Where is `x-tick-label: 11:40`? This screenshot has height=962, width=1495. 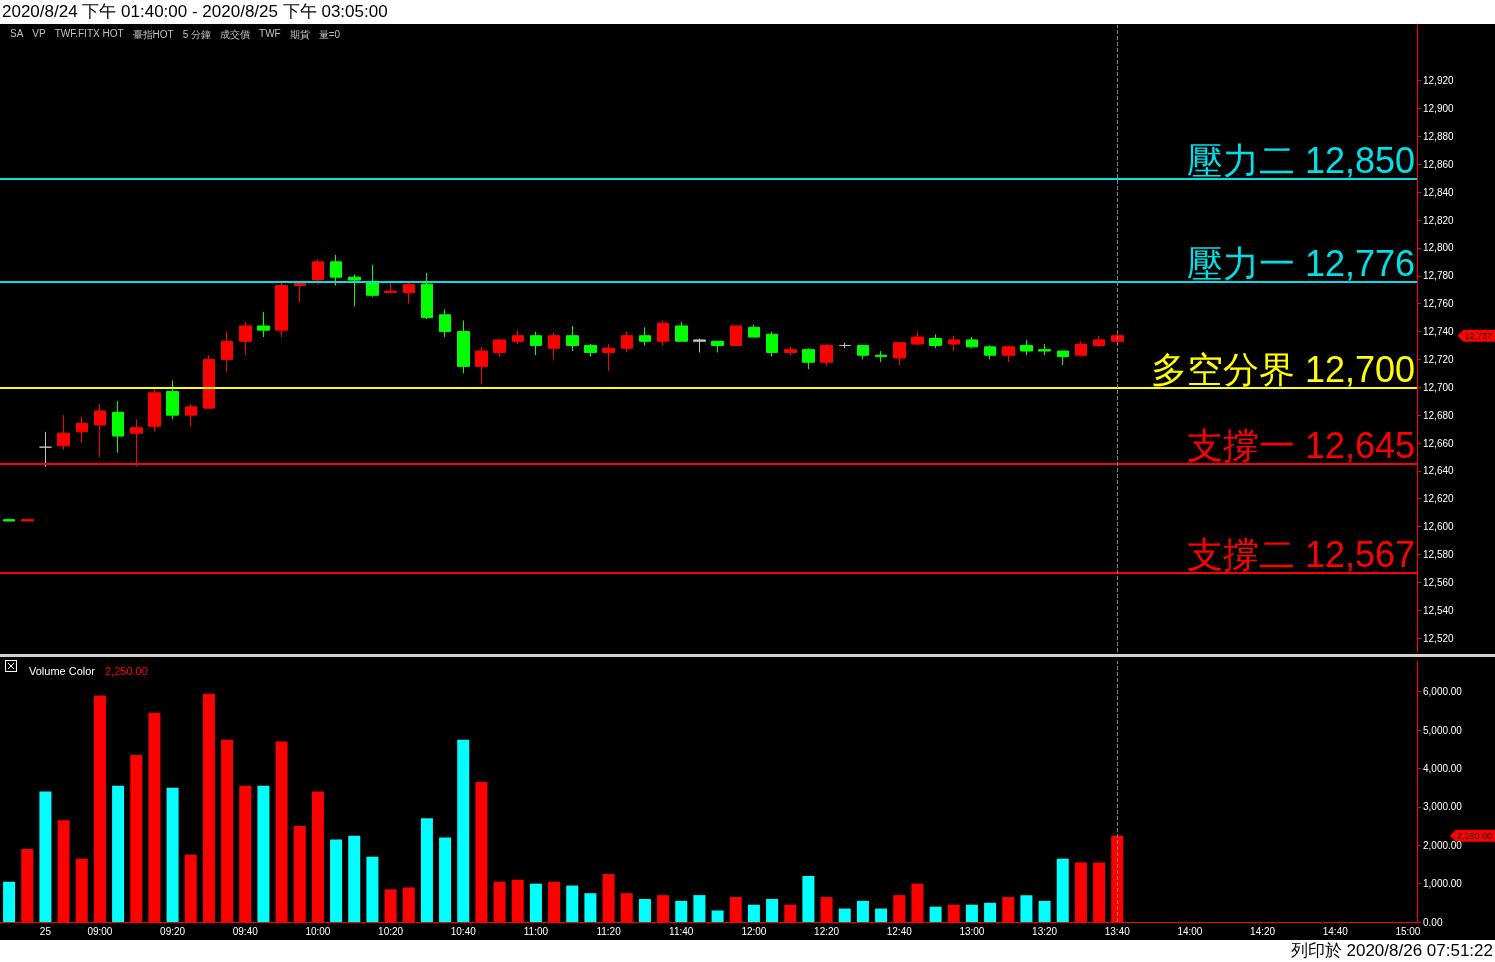 x-tick-label: 11:40 is located at coordinates (681, 931).